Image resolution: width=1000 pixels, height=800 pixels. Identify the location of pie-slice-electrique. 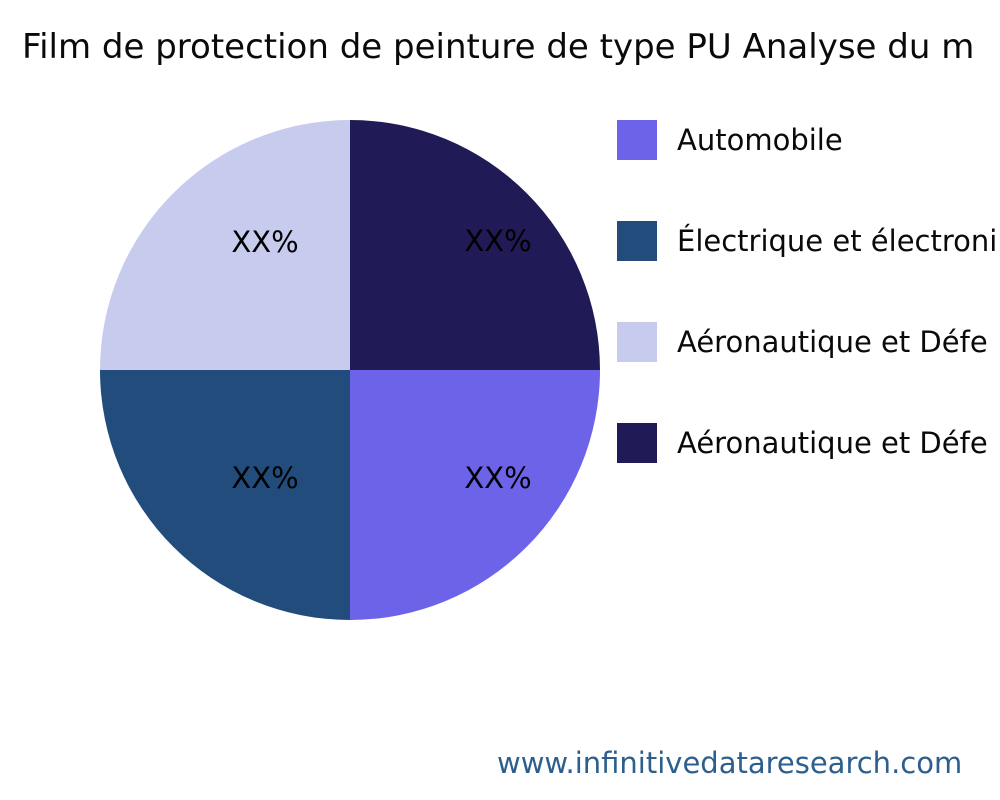
(225, 495).